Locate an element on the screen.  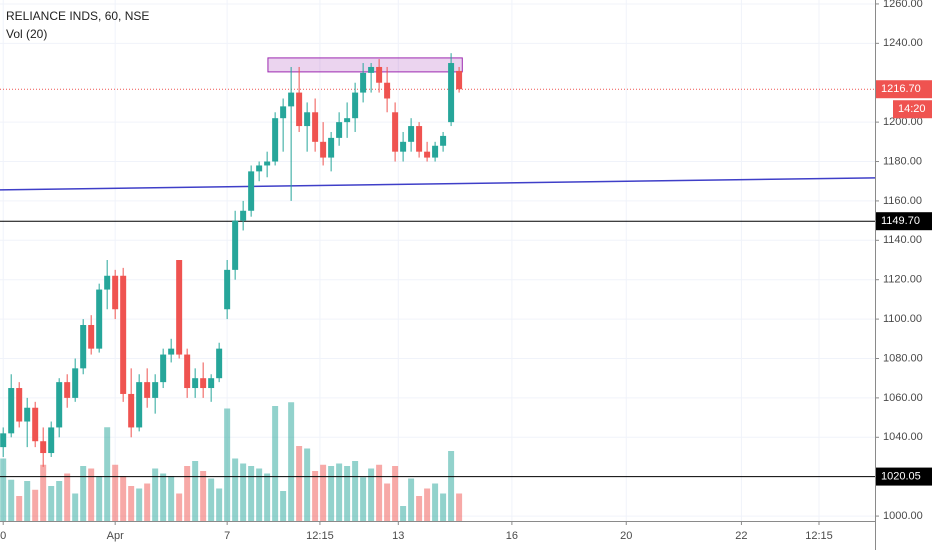
time-axis-bg is located at coordinates (466, 535).